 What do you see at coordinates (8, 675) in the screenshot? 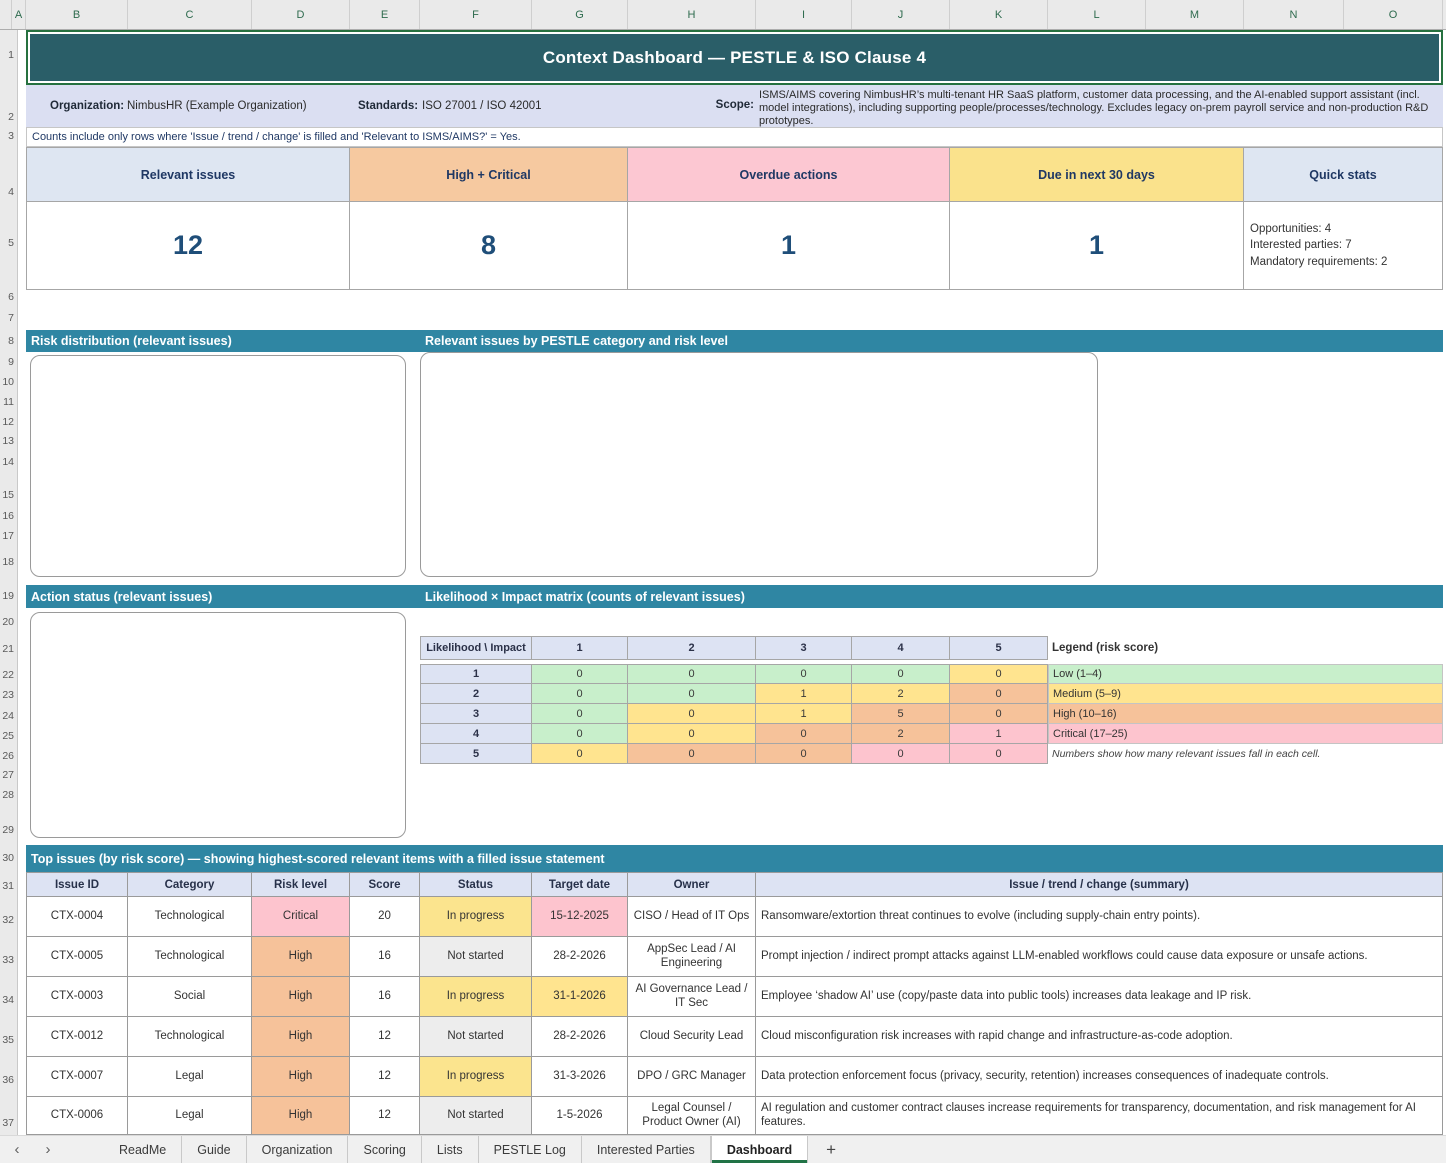
I see `row-header-22: 22` at bounding box center [8, 675].